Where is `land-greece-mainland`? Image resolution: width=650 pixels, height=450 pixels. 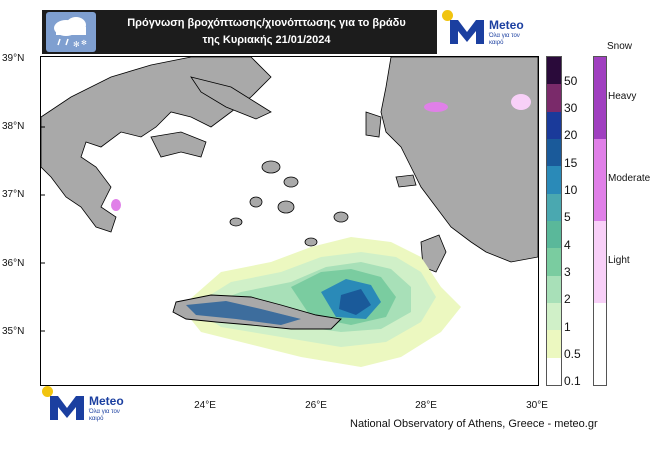 land-greece-mainland is located at coordinates (156, 145).